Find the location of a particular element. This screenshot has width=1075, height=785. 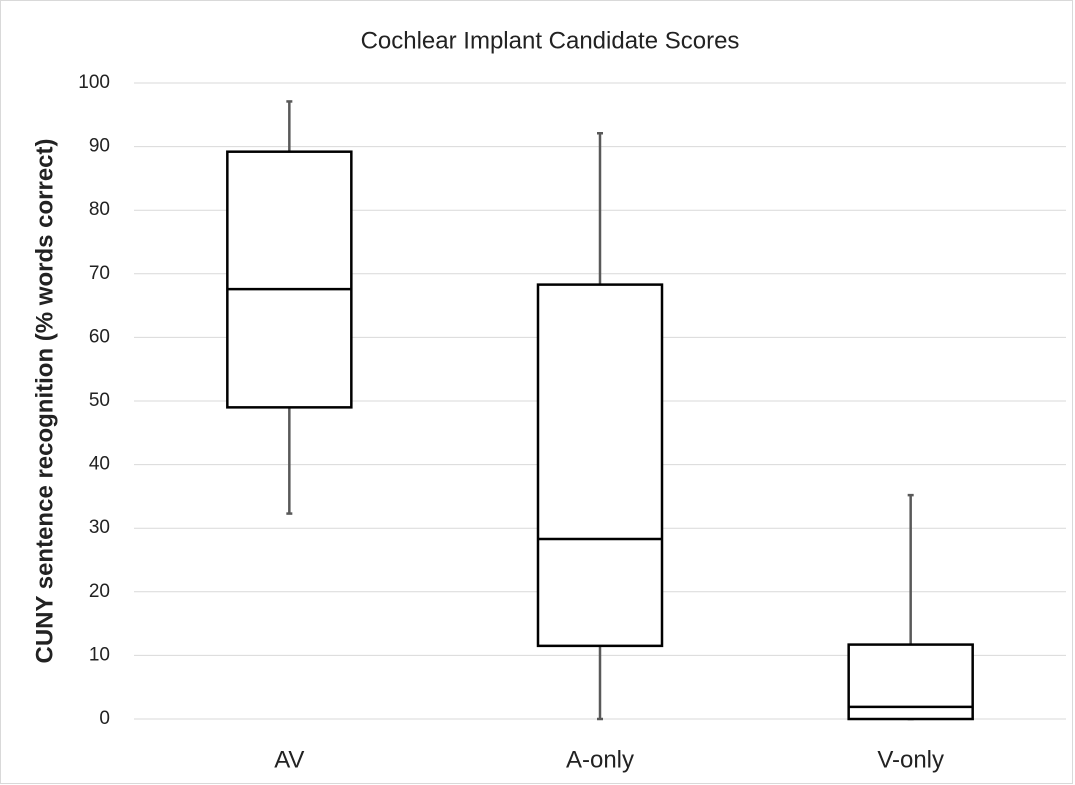

y-tick-label: 0 is located at coordinates (104, 718).